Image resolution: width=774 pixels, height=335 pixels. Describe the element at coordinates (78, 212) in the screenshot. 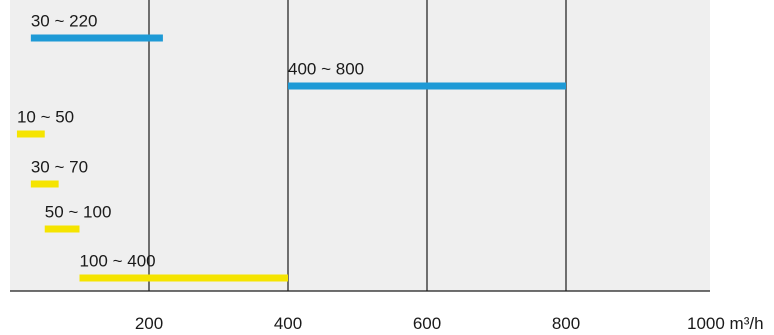

I see `range-label-4: 50 ~ 100` at that location.